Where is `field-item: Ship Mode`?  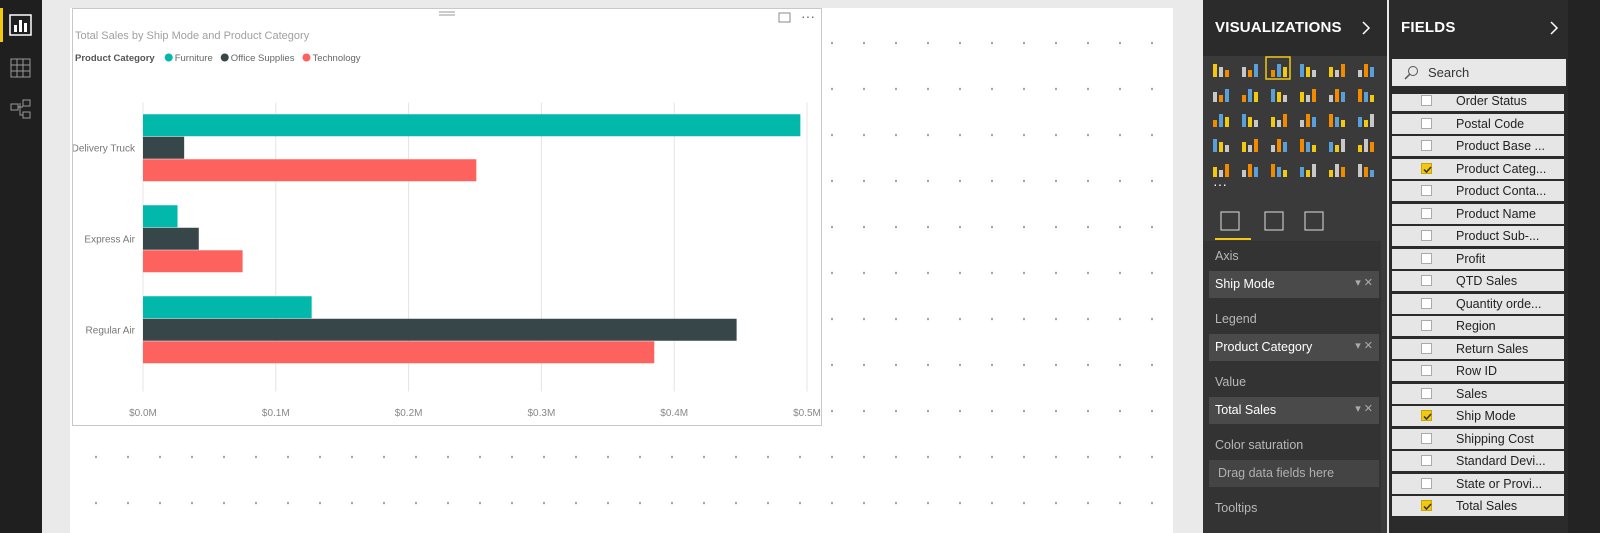 field-item: Ship Mode is located at coordinates (1478, 416).